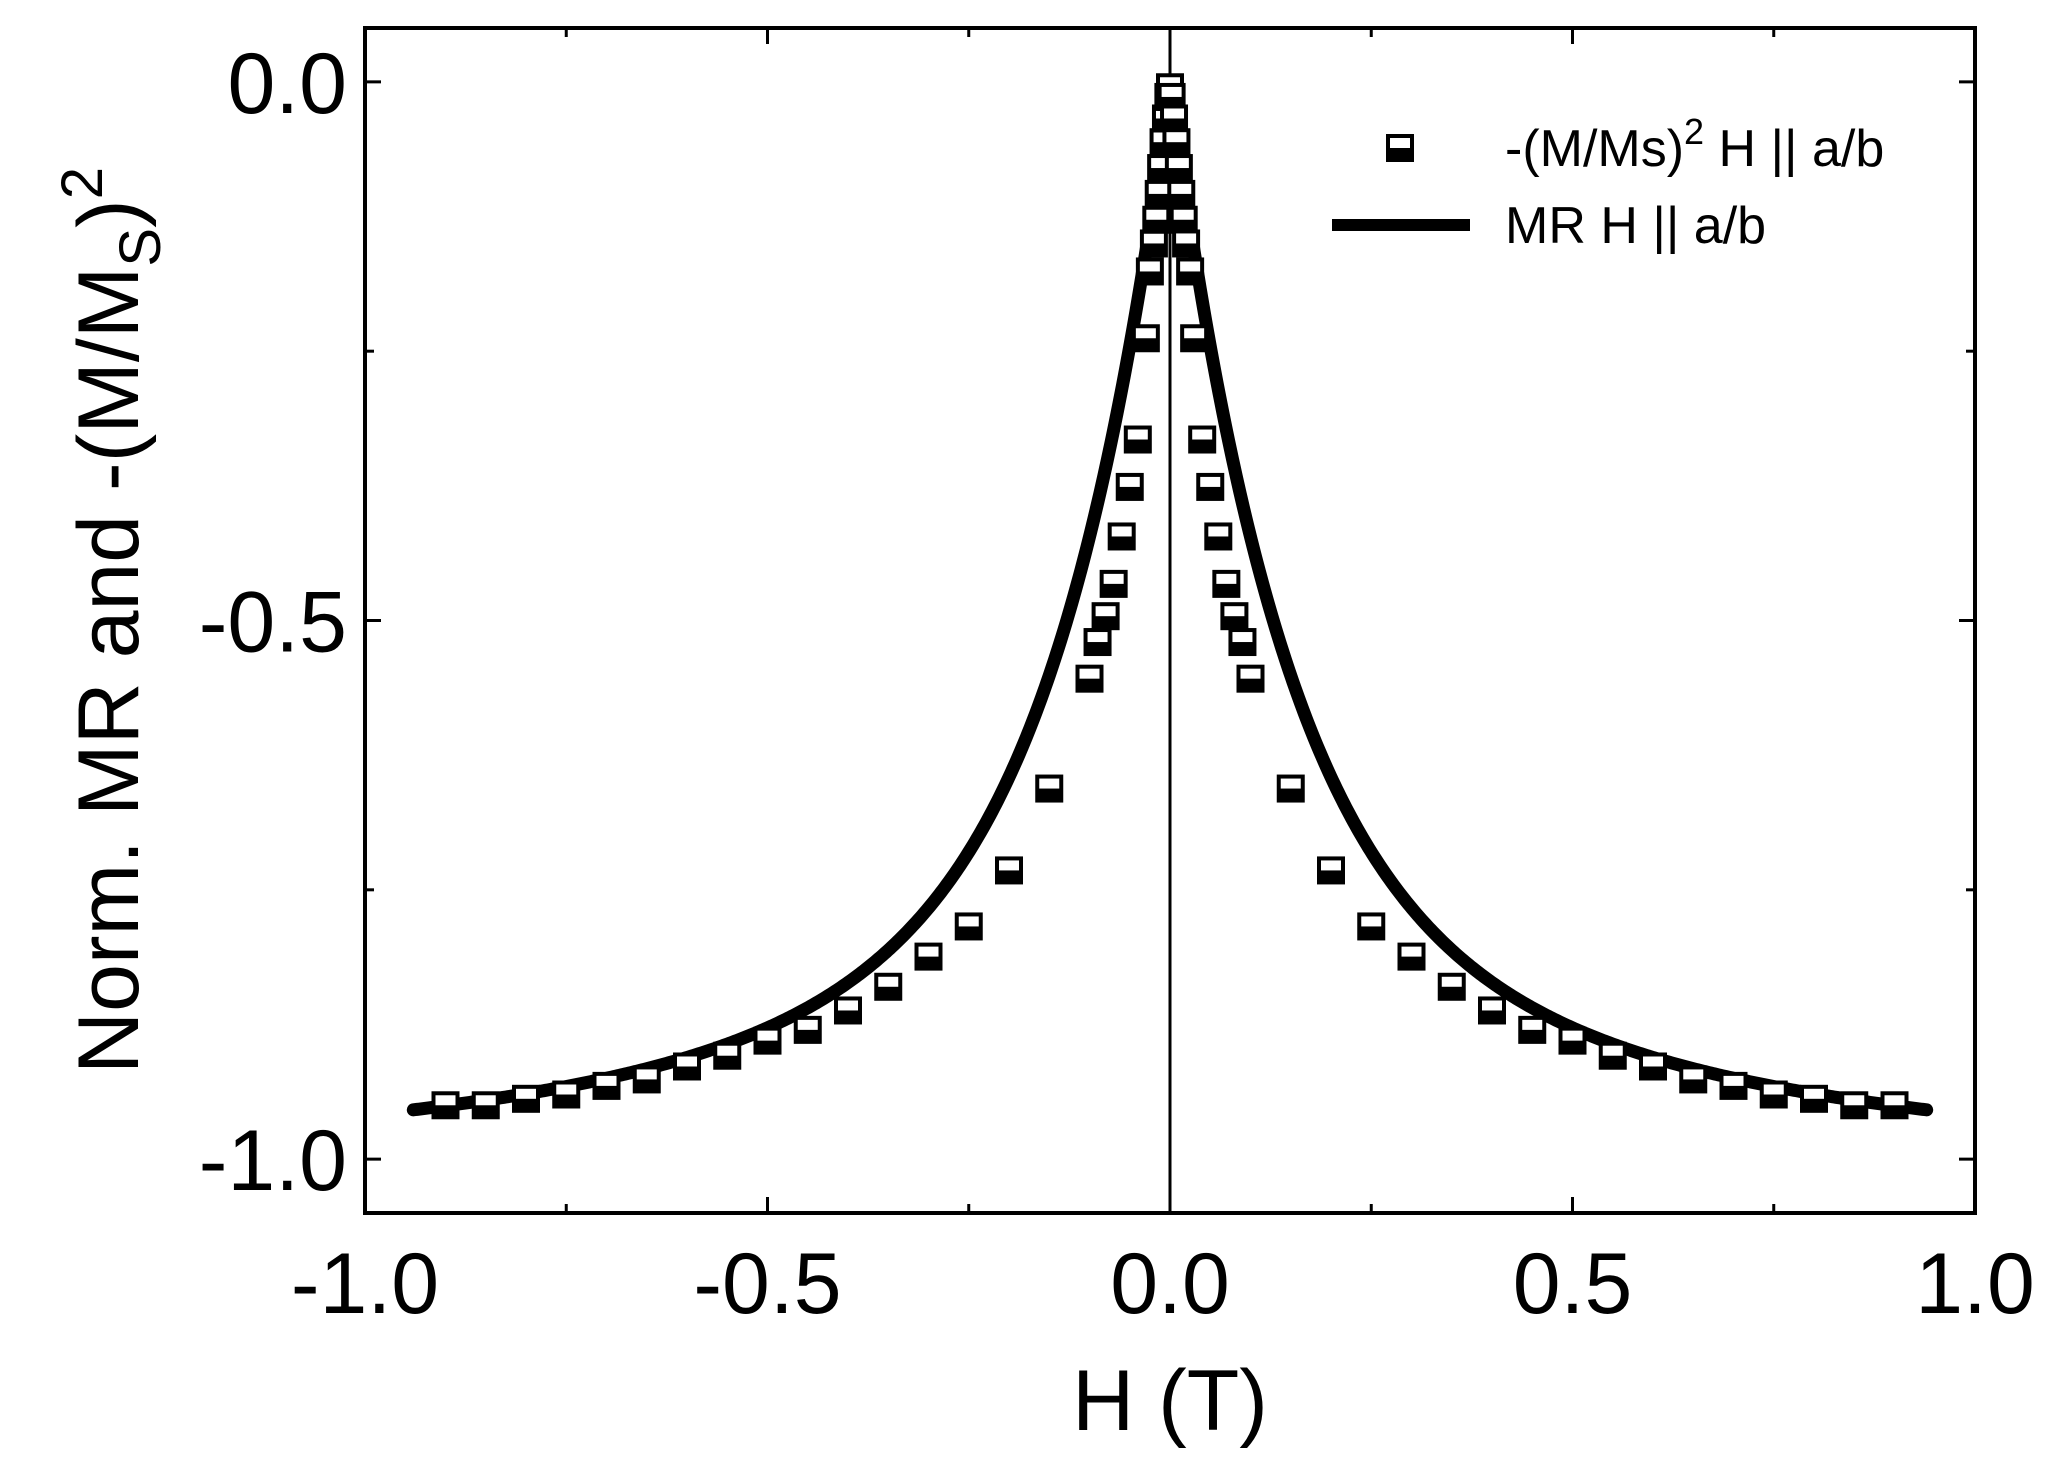 The height and width of the screenshot is (1457, 2052). What do you see at coordinates (1694, 144) in the screenshot?
I see `legend-label-magnetization: -(M/Ms)2 H || a/b` at bounding box center [1694, 144].